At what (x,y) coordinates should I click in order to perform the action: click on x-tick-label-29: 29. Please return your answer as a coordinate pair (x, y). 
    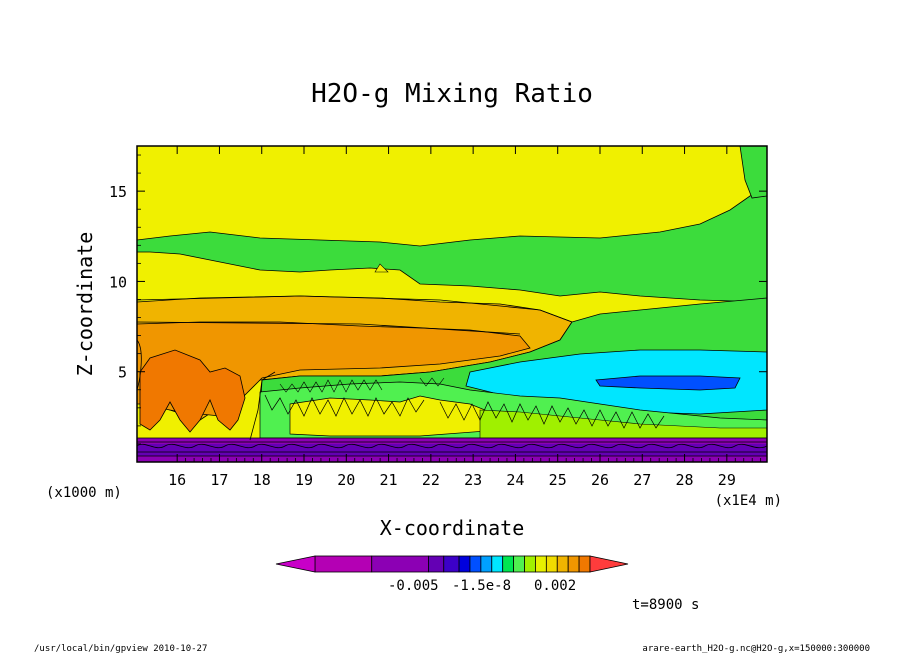
    Looking at the image, I should click on (727, 480).